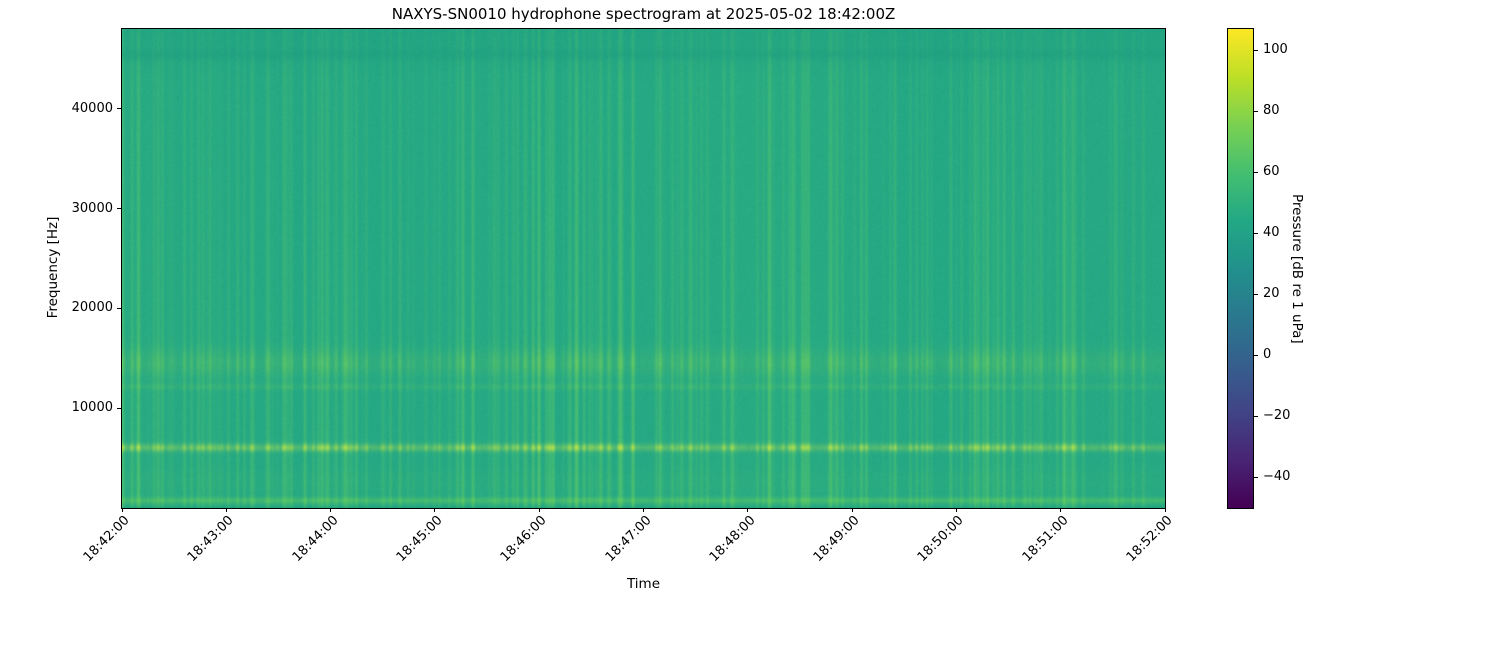 The image size is (1500, 666). What do you see at coordinates (1267, 355) in the screenshot?
I see `colorbar-tick-label: 0` at bounding box center [1267, 355].